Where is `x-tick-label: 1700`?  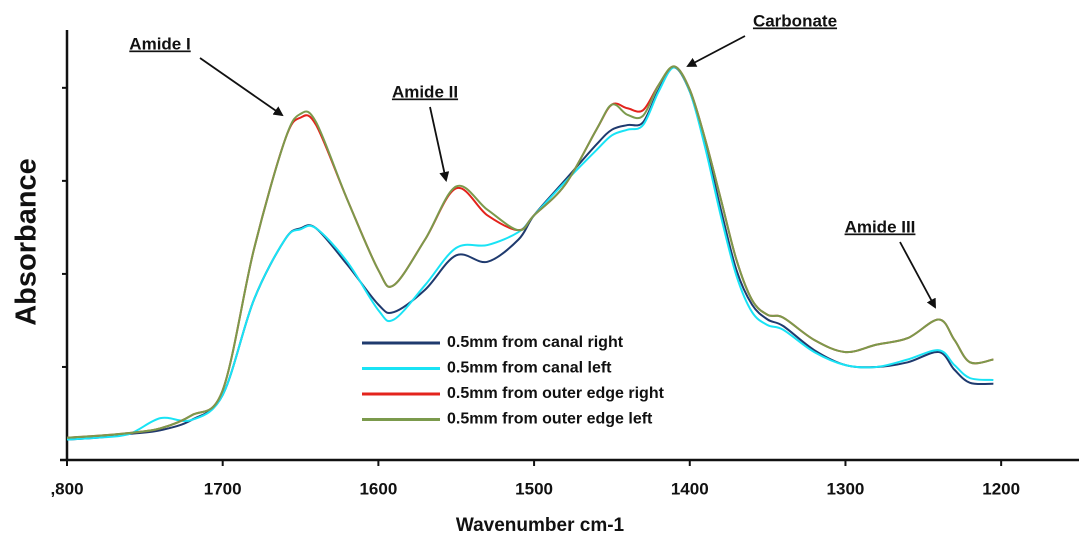
x-tick-label: 1700 is located at coordinates (223, 488).